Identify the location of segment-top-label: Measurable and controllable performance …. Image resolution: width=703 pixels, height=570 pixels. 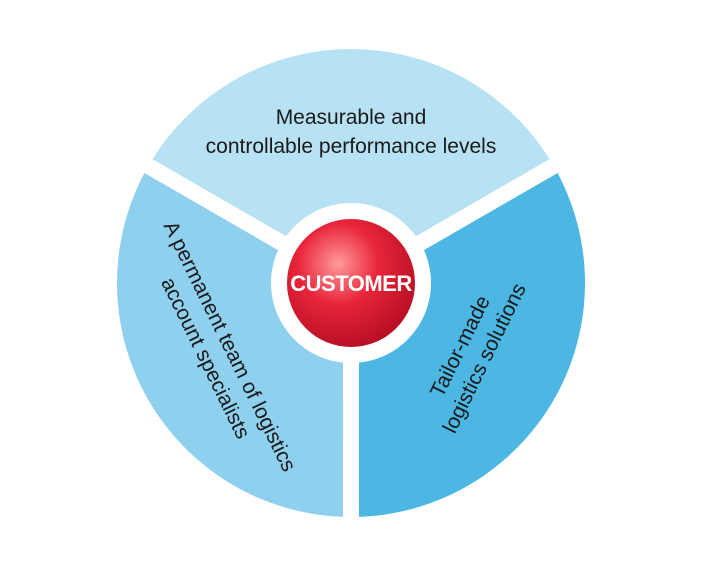
(351, 132).